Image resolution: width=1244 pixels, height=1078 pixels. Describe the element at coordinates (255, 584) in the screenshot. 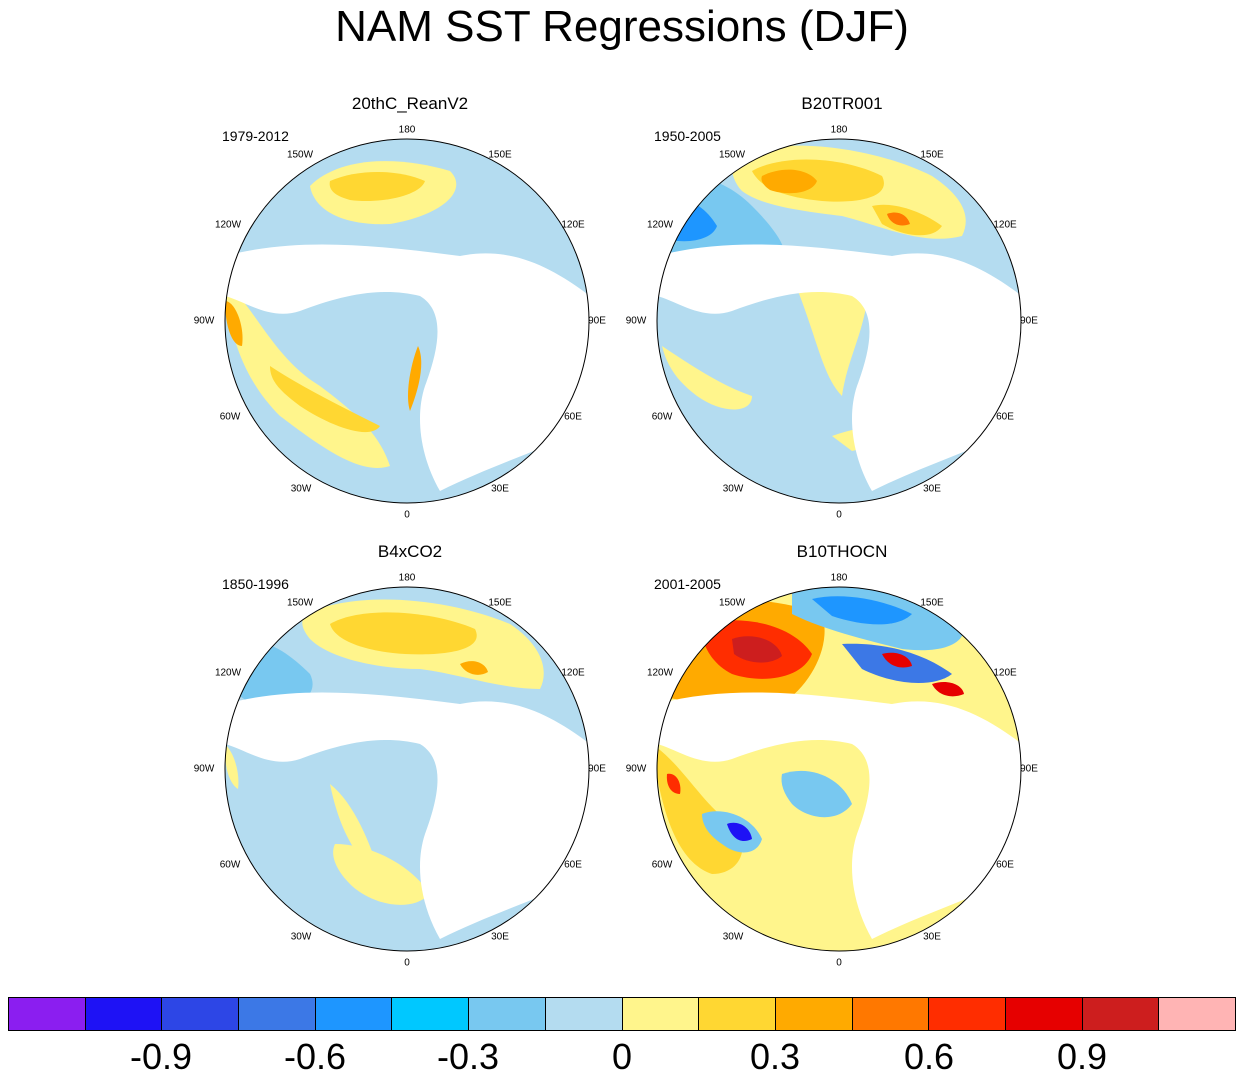

I see `panel-period: 1850-1996` at that location.